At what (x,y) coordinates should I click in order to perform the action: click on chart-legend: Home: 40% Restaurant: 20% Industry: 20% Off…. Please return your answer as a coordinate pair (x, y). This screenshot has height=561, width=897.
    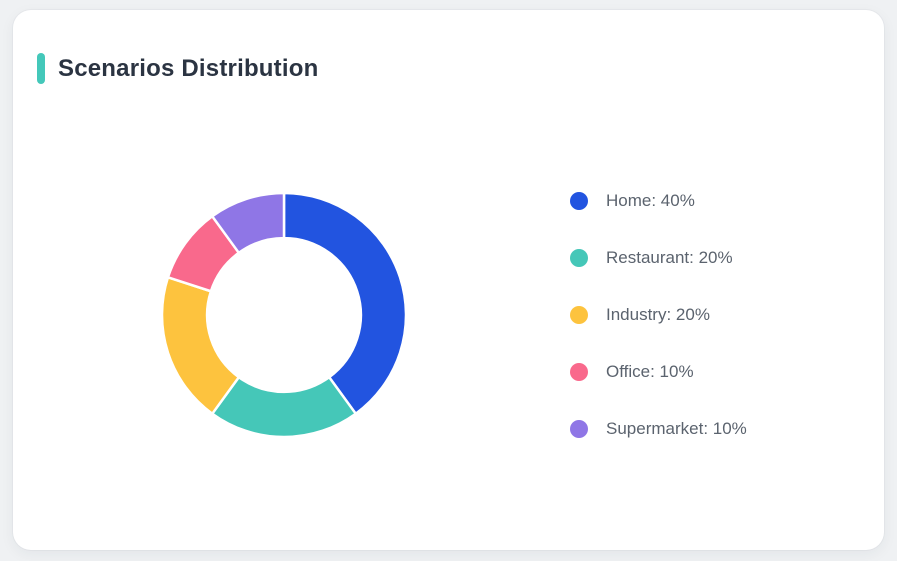
    Looking at the image, I should click on (658, 314).